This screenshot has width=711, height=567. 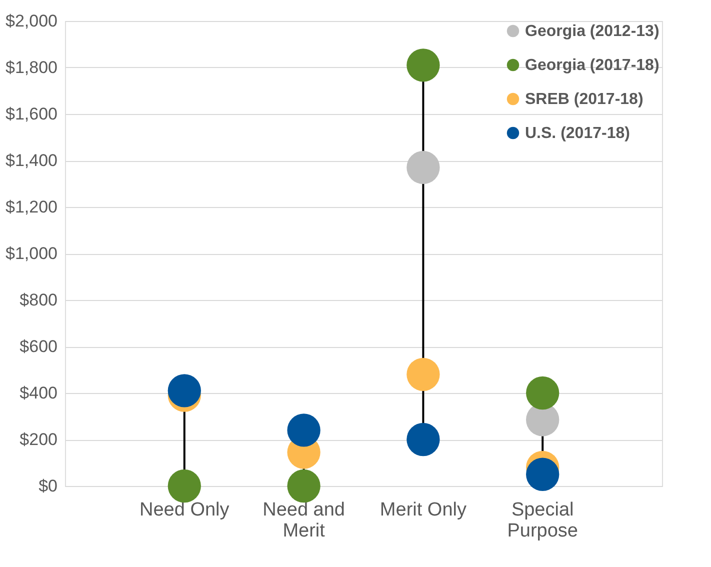 I want to click on legend-label: Georgia (2017-18), so click(x=592, y=65).